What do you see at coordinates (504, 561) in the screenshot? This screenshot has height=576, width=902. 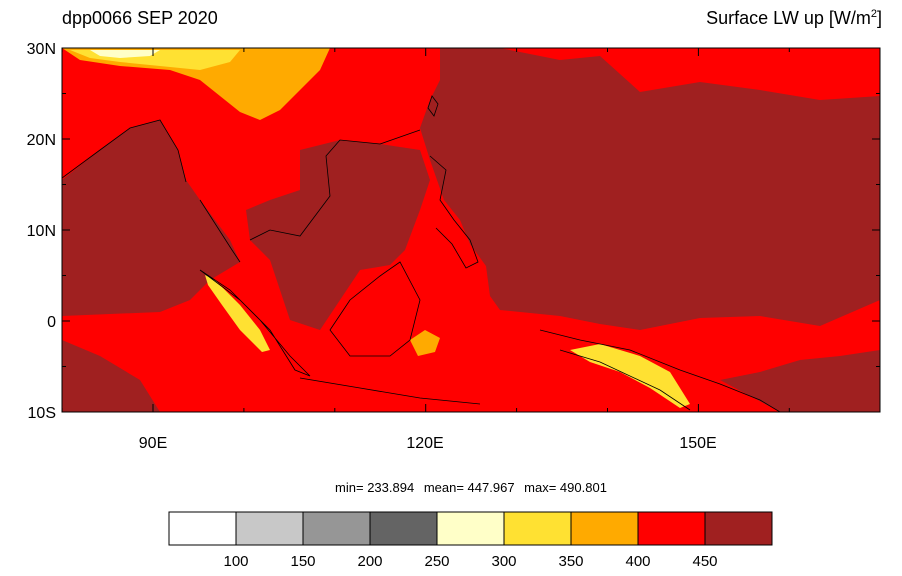 I see `colorbar-label: 300` at bounding box center [504, 561].